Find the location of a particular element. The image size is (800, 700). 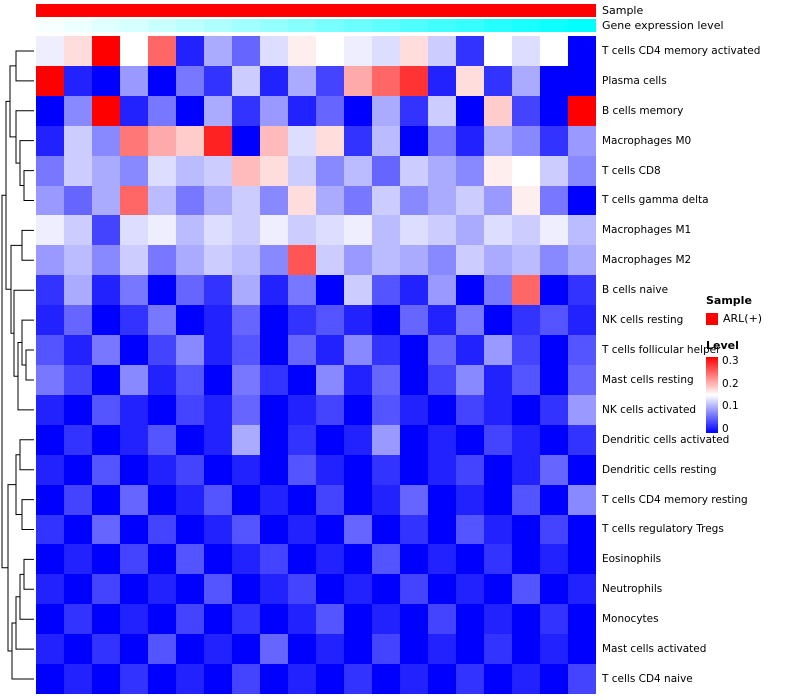

level-tick: 0.2 is located at coordinates (730, 383).